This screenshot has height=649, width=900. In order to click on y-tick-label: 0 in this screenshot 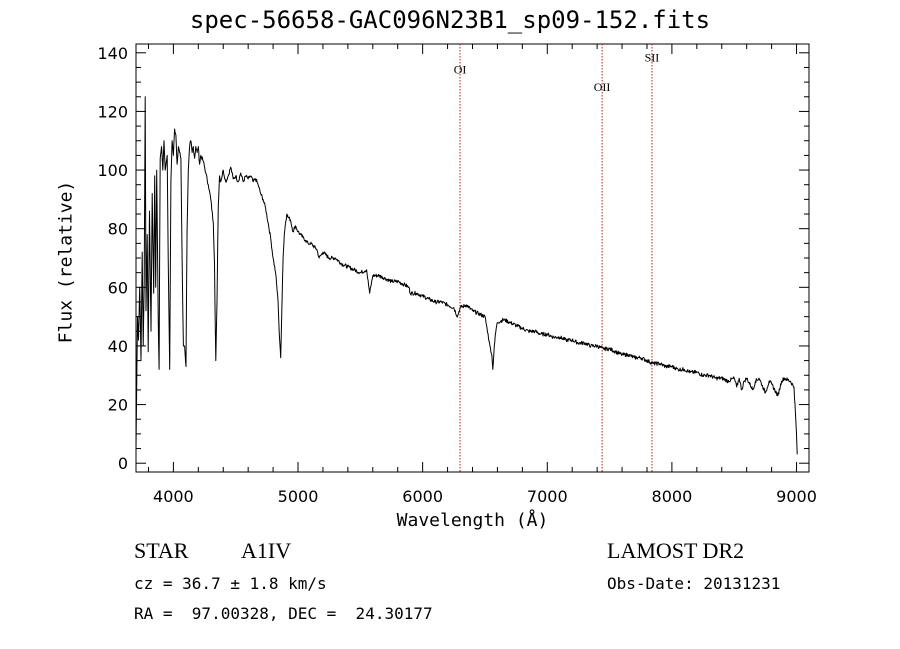, I will do `click(123, 463)`.